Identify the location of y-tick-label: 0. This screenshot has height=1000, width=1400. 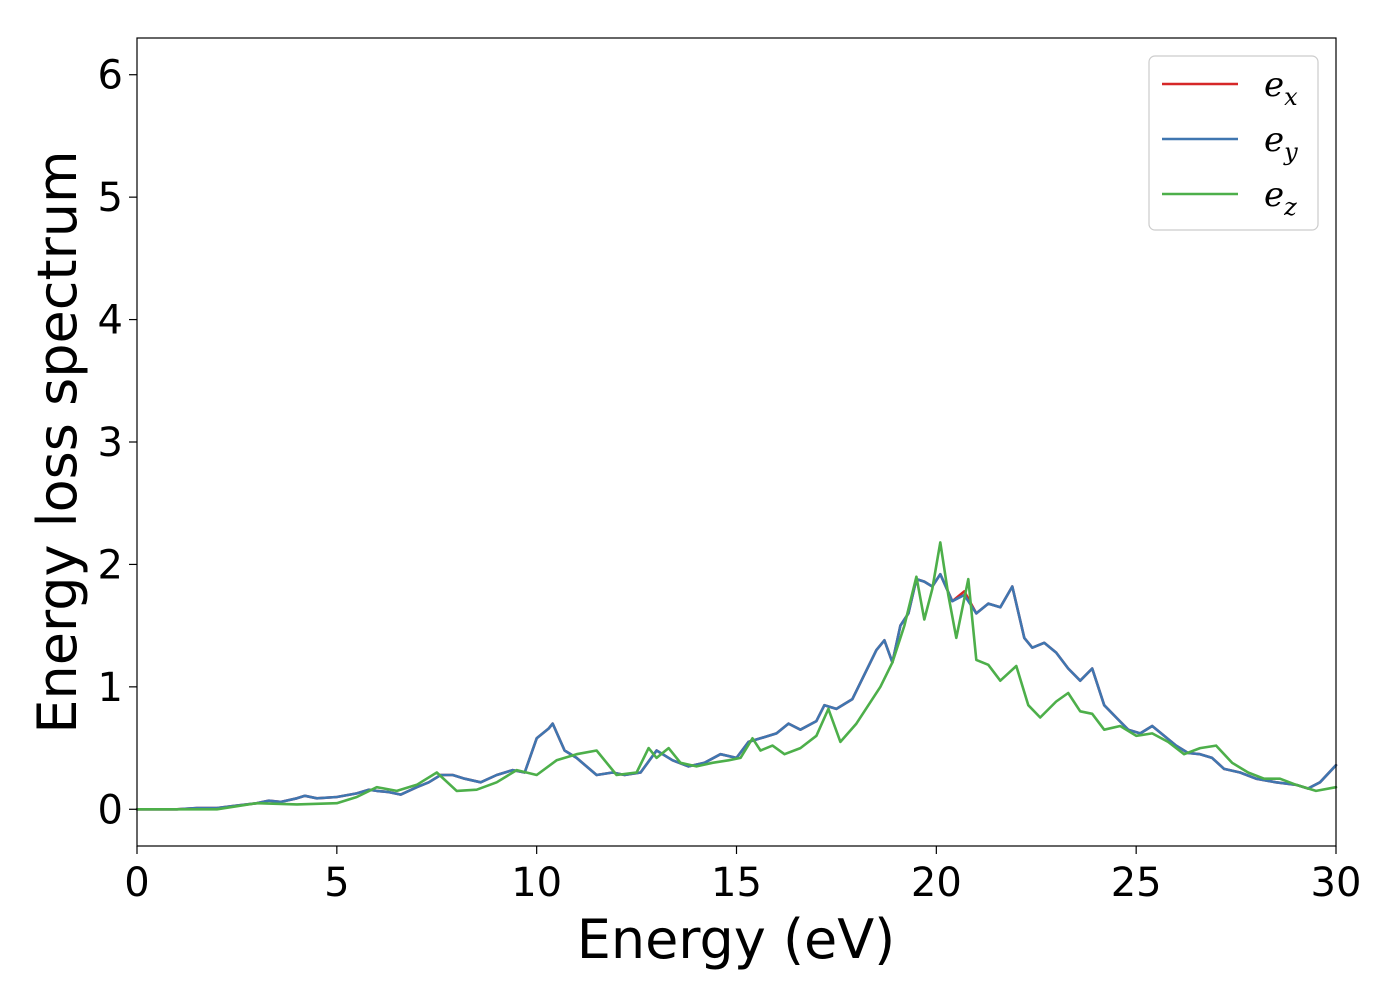
(110, 810).